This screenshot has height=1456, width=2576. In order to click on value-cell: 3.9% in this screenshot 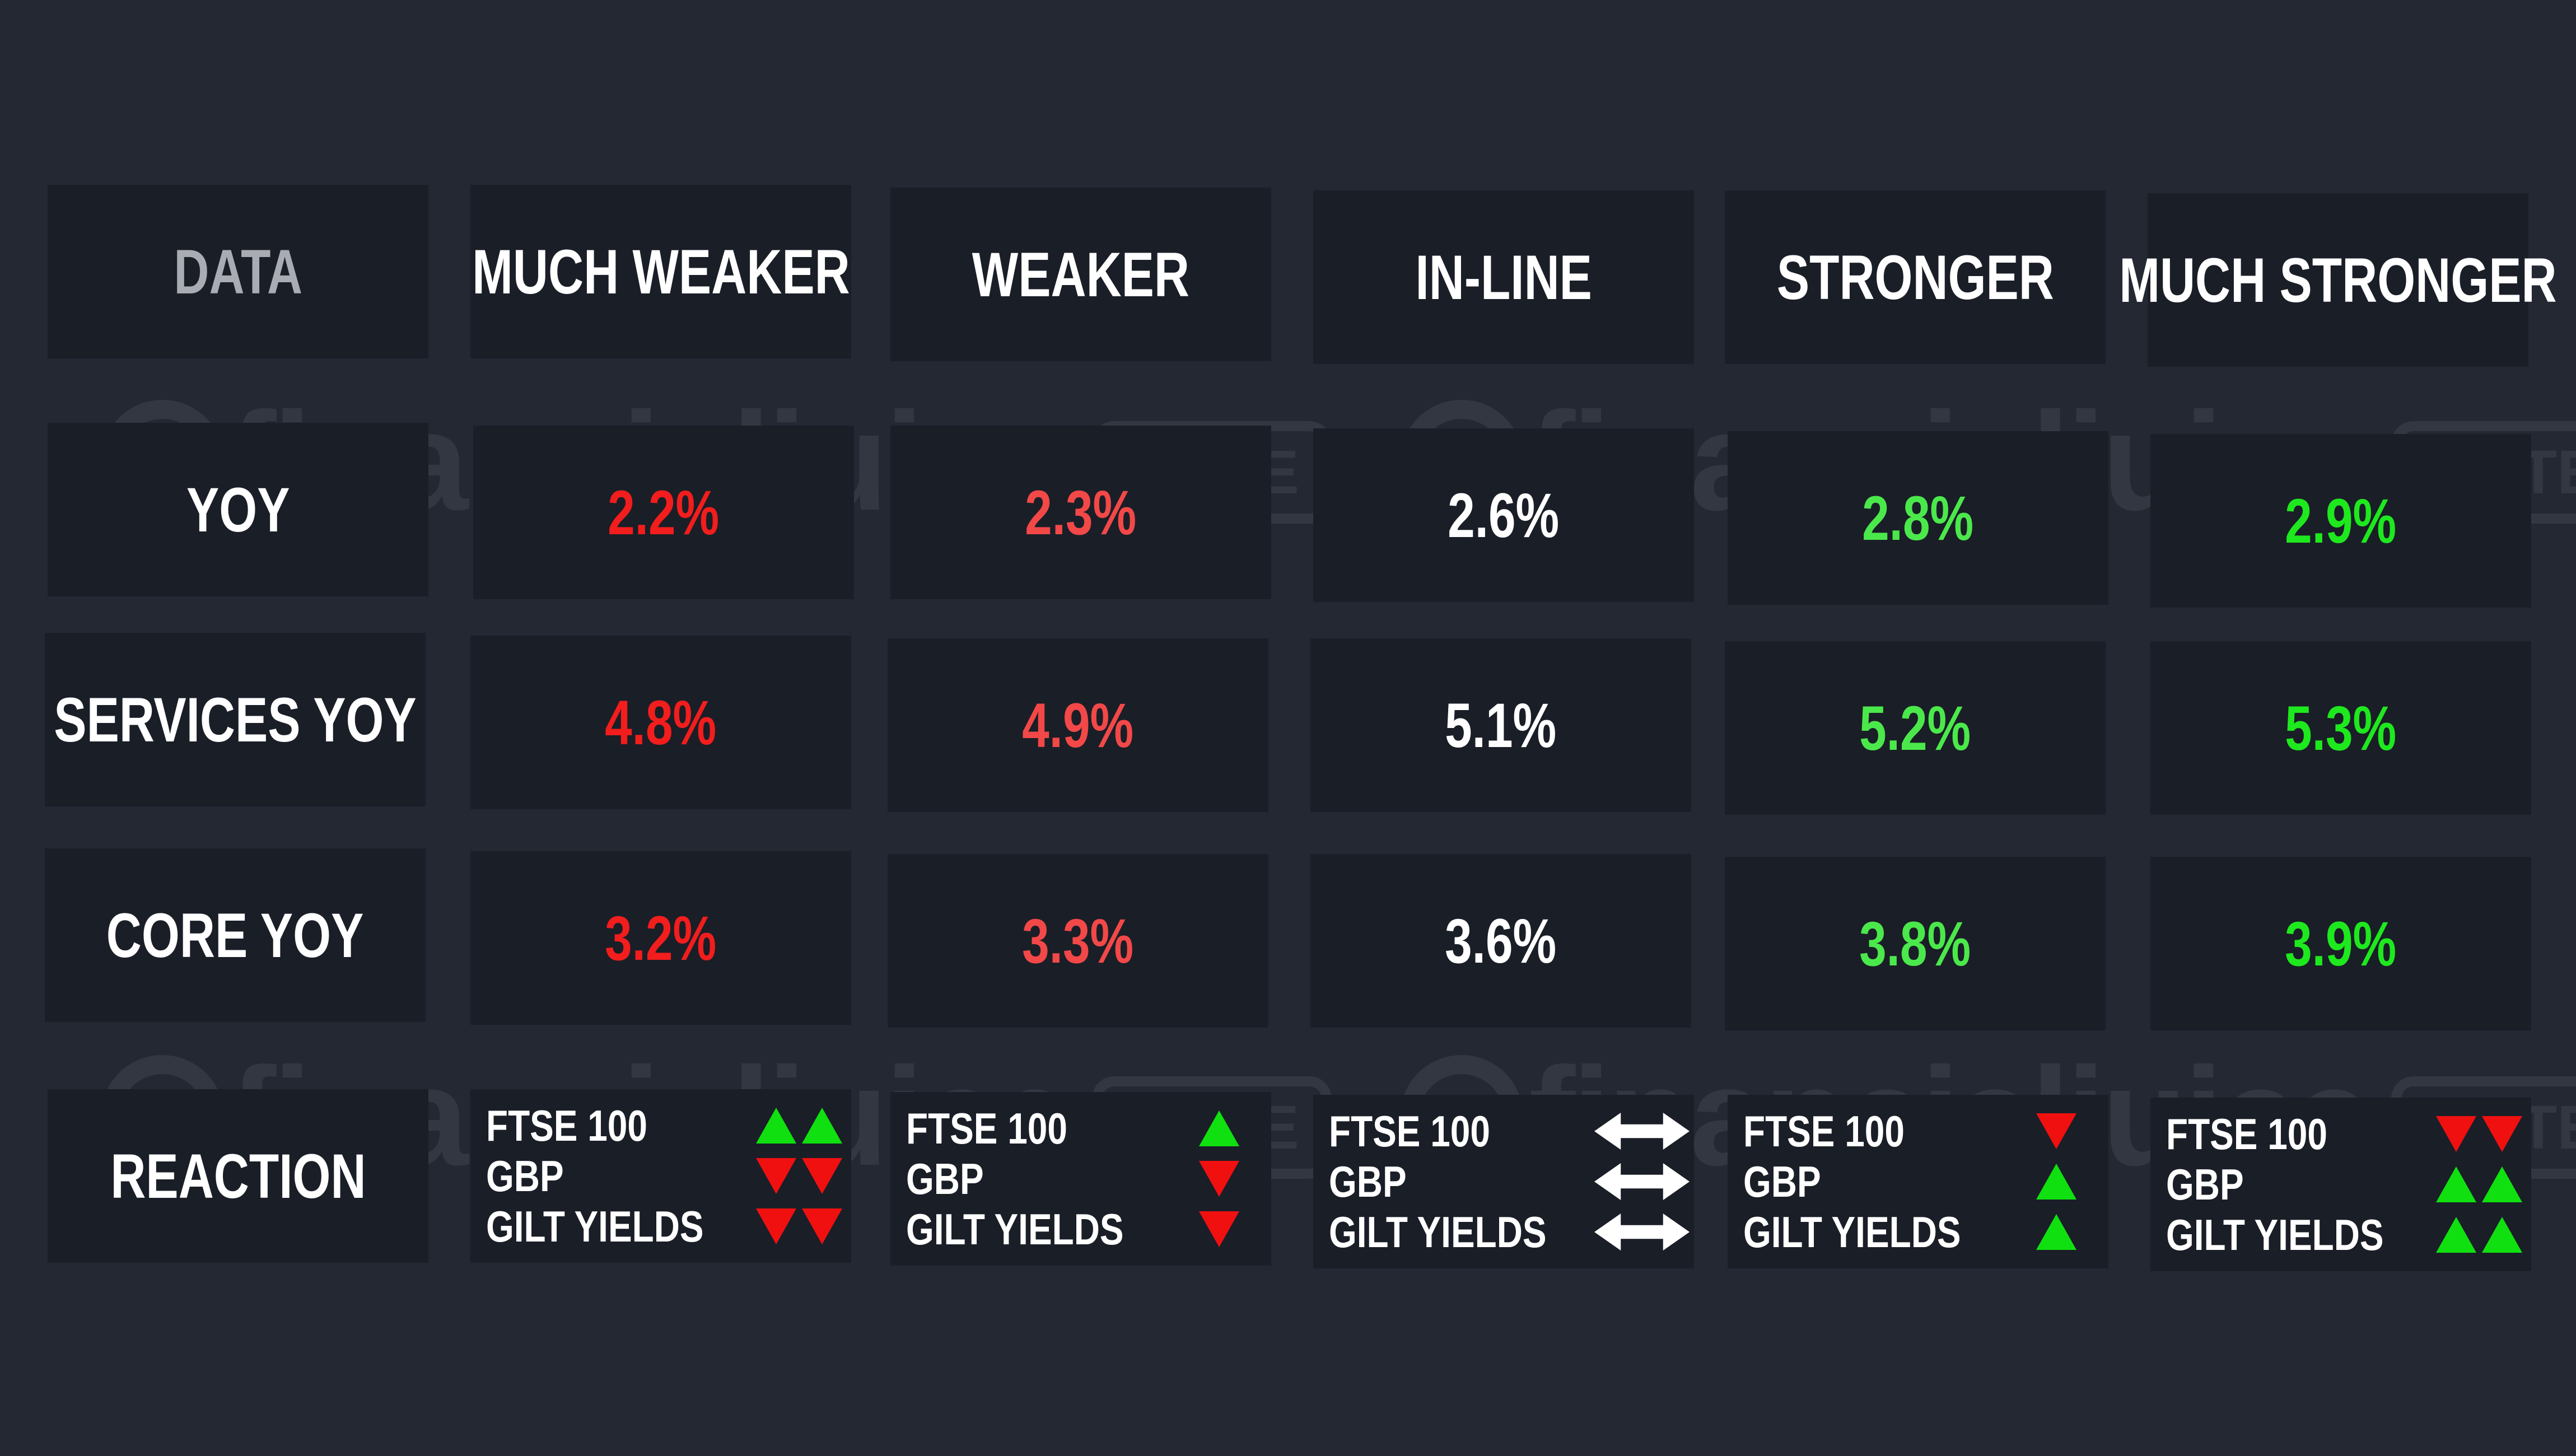, I will do `click(2341, 944)`.